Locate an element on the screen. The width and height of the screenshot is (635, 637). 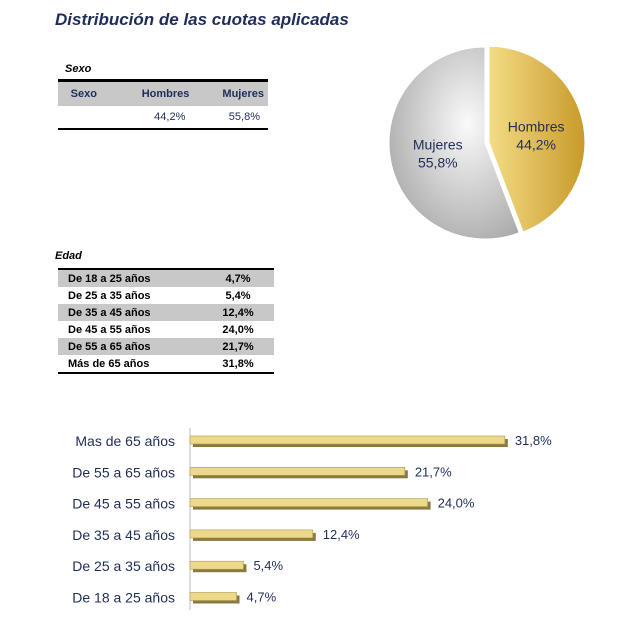
table-row: Más de 65 años 31,8% is located at coordinates (166, 364).